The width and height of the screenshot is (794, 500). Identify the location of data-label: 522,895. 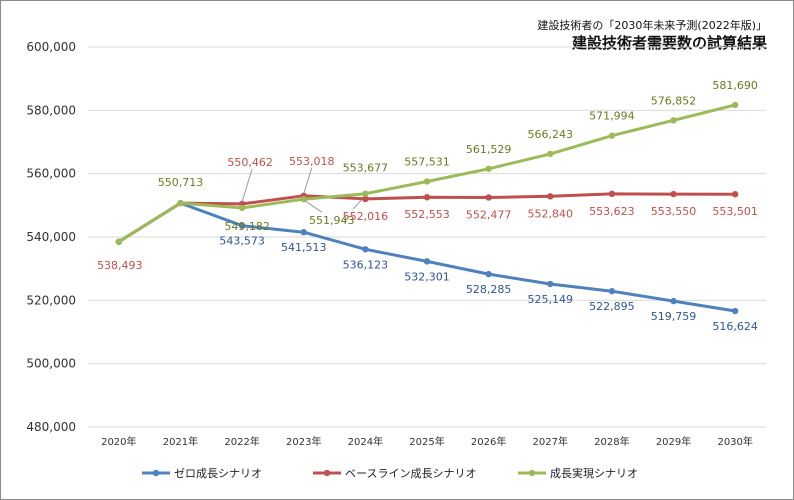
(612, 306).